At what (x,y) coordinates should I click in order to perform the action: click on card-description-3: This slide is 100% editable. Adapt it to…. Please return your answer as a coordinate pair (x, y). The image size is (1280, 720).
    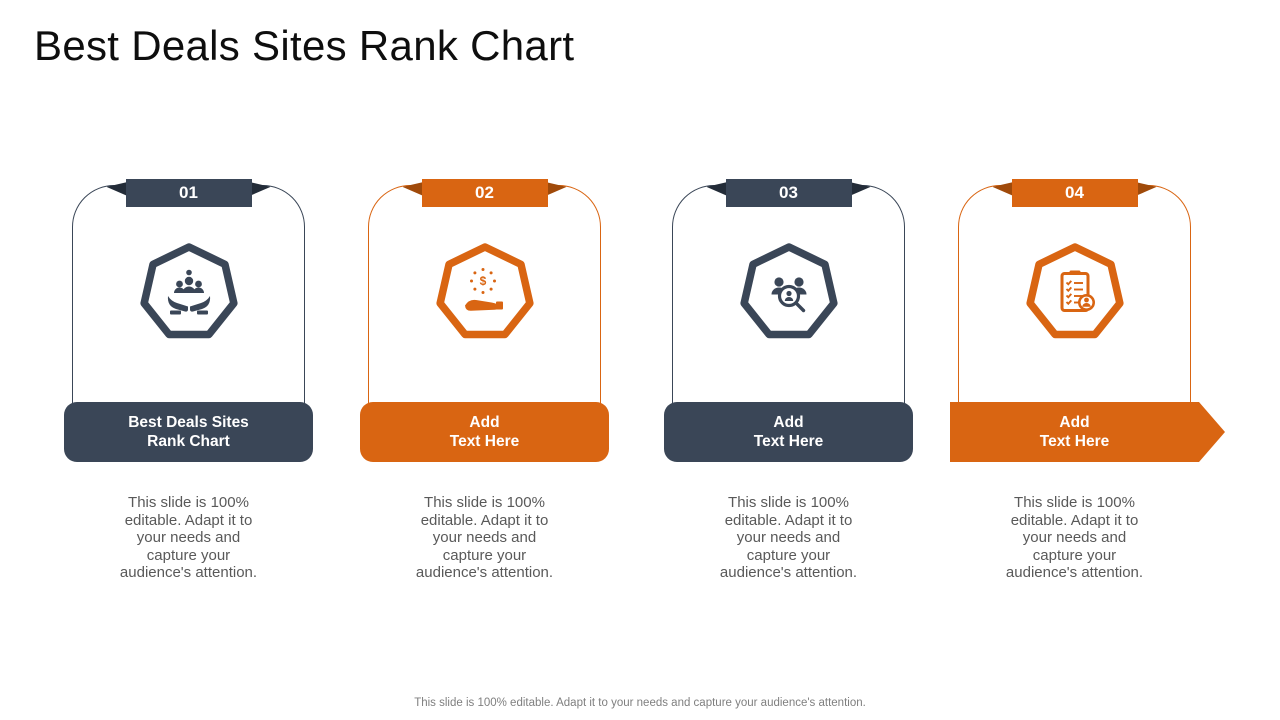
    Looking at the image, I should click on (788, 538).